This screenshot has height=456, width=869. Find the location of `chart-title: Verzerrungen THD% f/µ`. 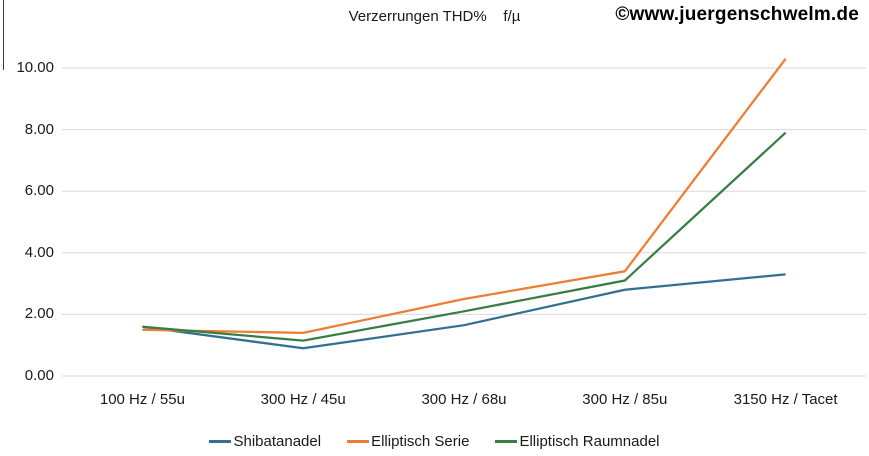

chart-title: Verzerrungen THD% f/µ is located at coordinates (434, 16).